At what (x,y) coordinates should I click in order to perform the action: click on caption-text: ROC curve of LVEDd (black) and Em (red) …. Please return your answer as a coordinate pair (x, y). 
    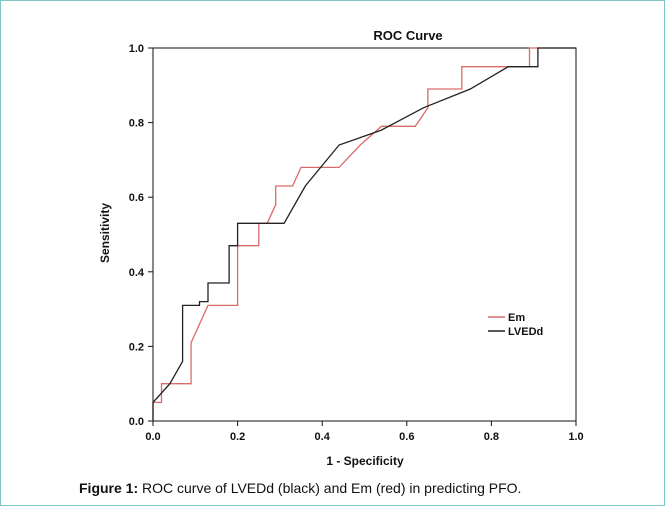
    Looking at the image, I should click on (332, 488).